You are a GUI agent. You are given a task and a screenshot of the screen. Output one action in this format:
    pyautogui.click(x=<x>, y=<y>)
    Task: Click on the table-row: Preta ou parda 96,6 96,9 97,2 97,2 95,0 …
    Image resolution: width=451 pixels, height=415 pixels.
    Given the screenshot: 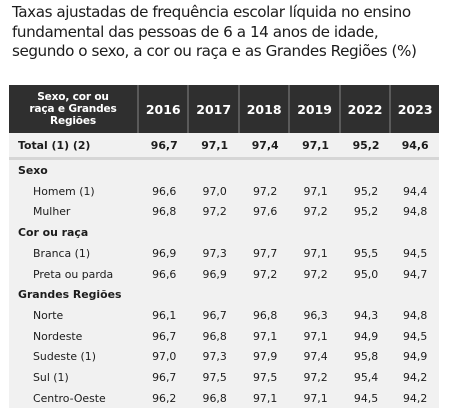 What is the action you would take?
    pyautogui.click(x=224, y=274)
    